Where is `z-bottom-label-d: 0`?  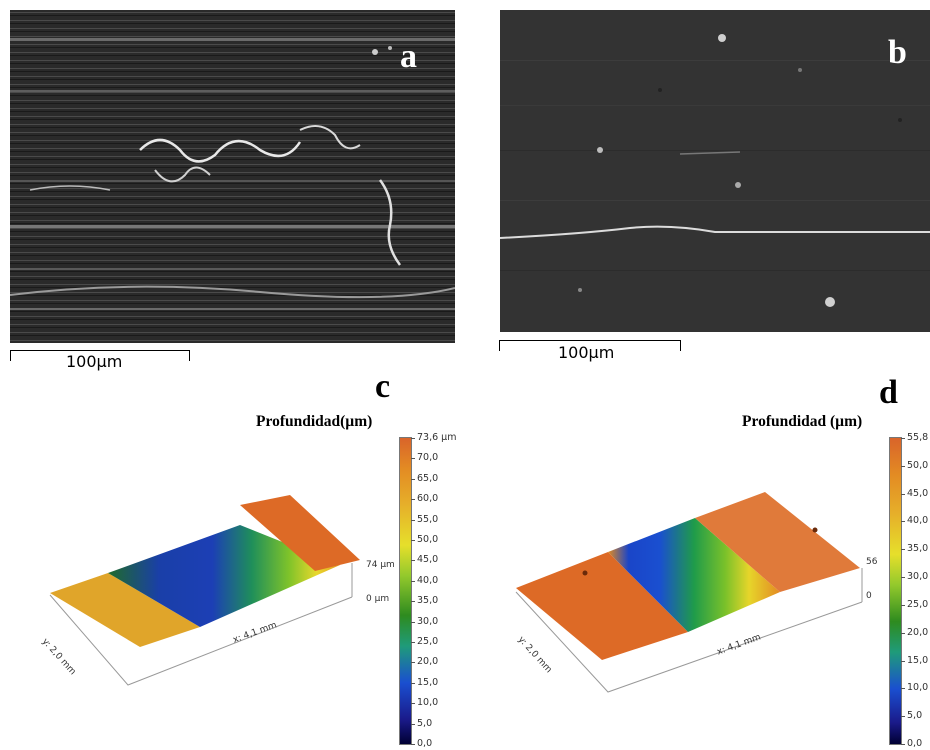
z-bottom-label-d: 0 is located at coordinates (869, 596).